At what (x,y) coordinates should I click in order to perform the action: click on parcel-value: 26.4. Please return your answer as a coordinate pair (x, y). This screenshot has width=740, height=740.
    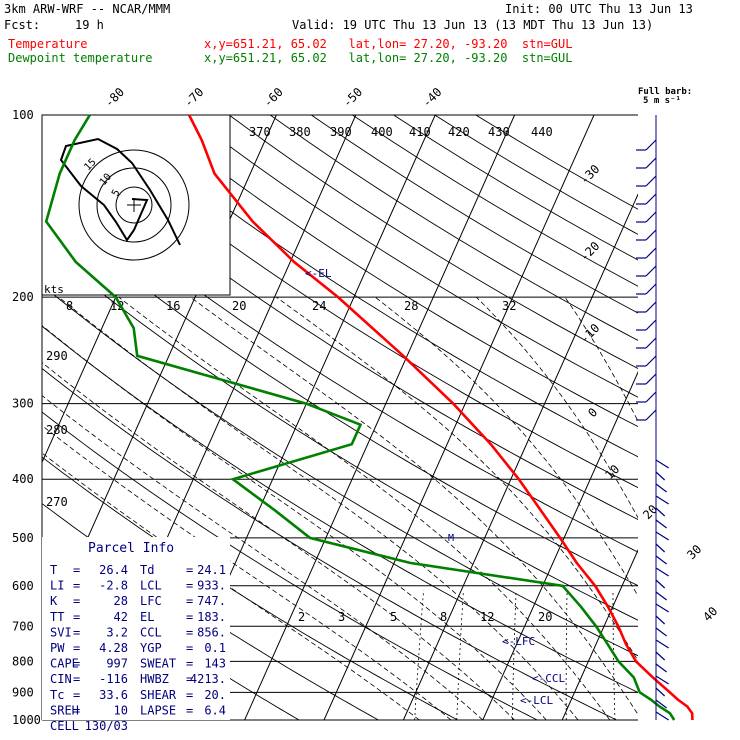
    Looking at the image, I should click on (113, 570).